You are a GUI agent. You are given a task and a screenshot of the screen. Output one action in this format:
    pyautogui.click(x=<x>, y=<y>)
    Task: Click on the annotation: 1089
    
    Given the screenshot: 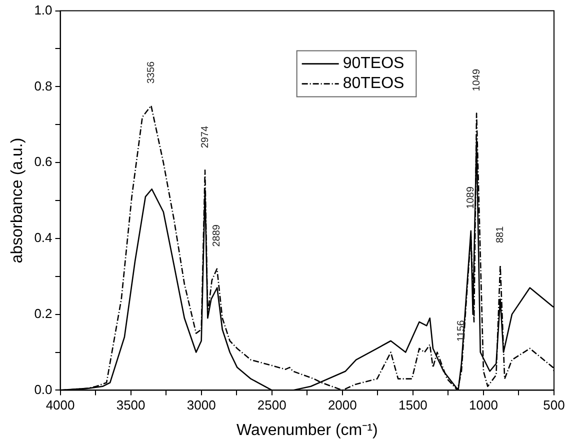 What is the action you would take?
    pyautogui.click(x=471, y=197)
    